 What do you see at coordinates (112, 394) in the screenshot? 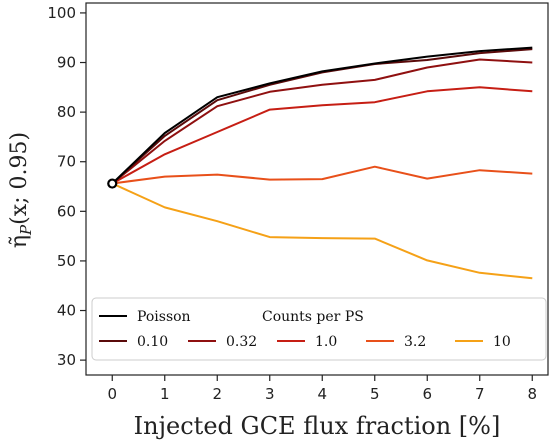
I see `x-tick-label: 0` at bounding box center [112, 394].